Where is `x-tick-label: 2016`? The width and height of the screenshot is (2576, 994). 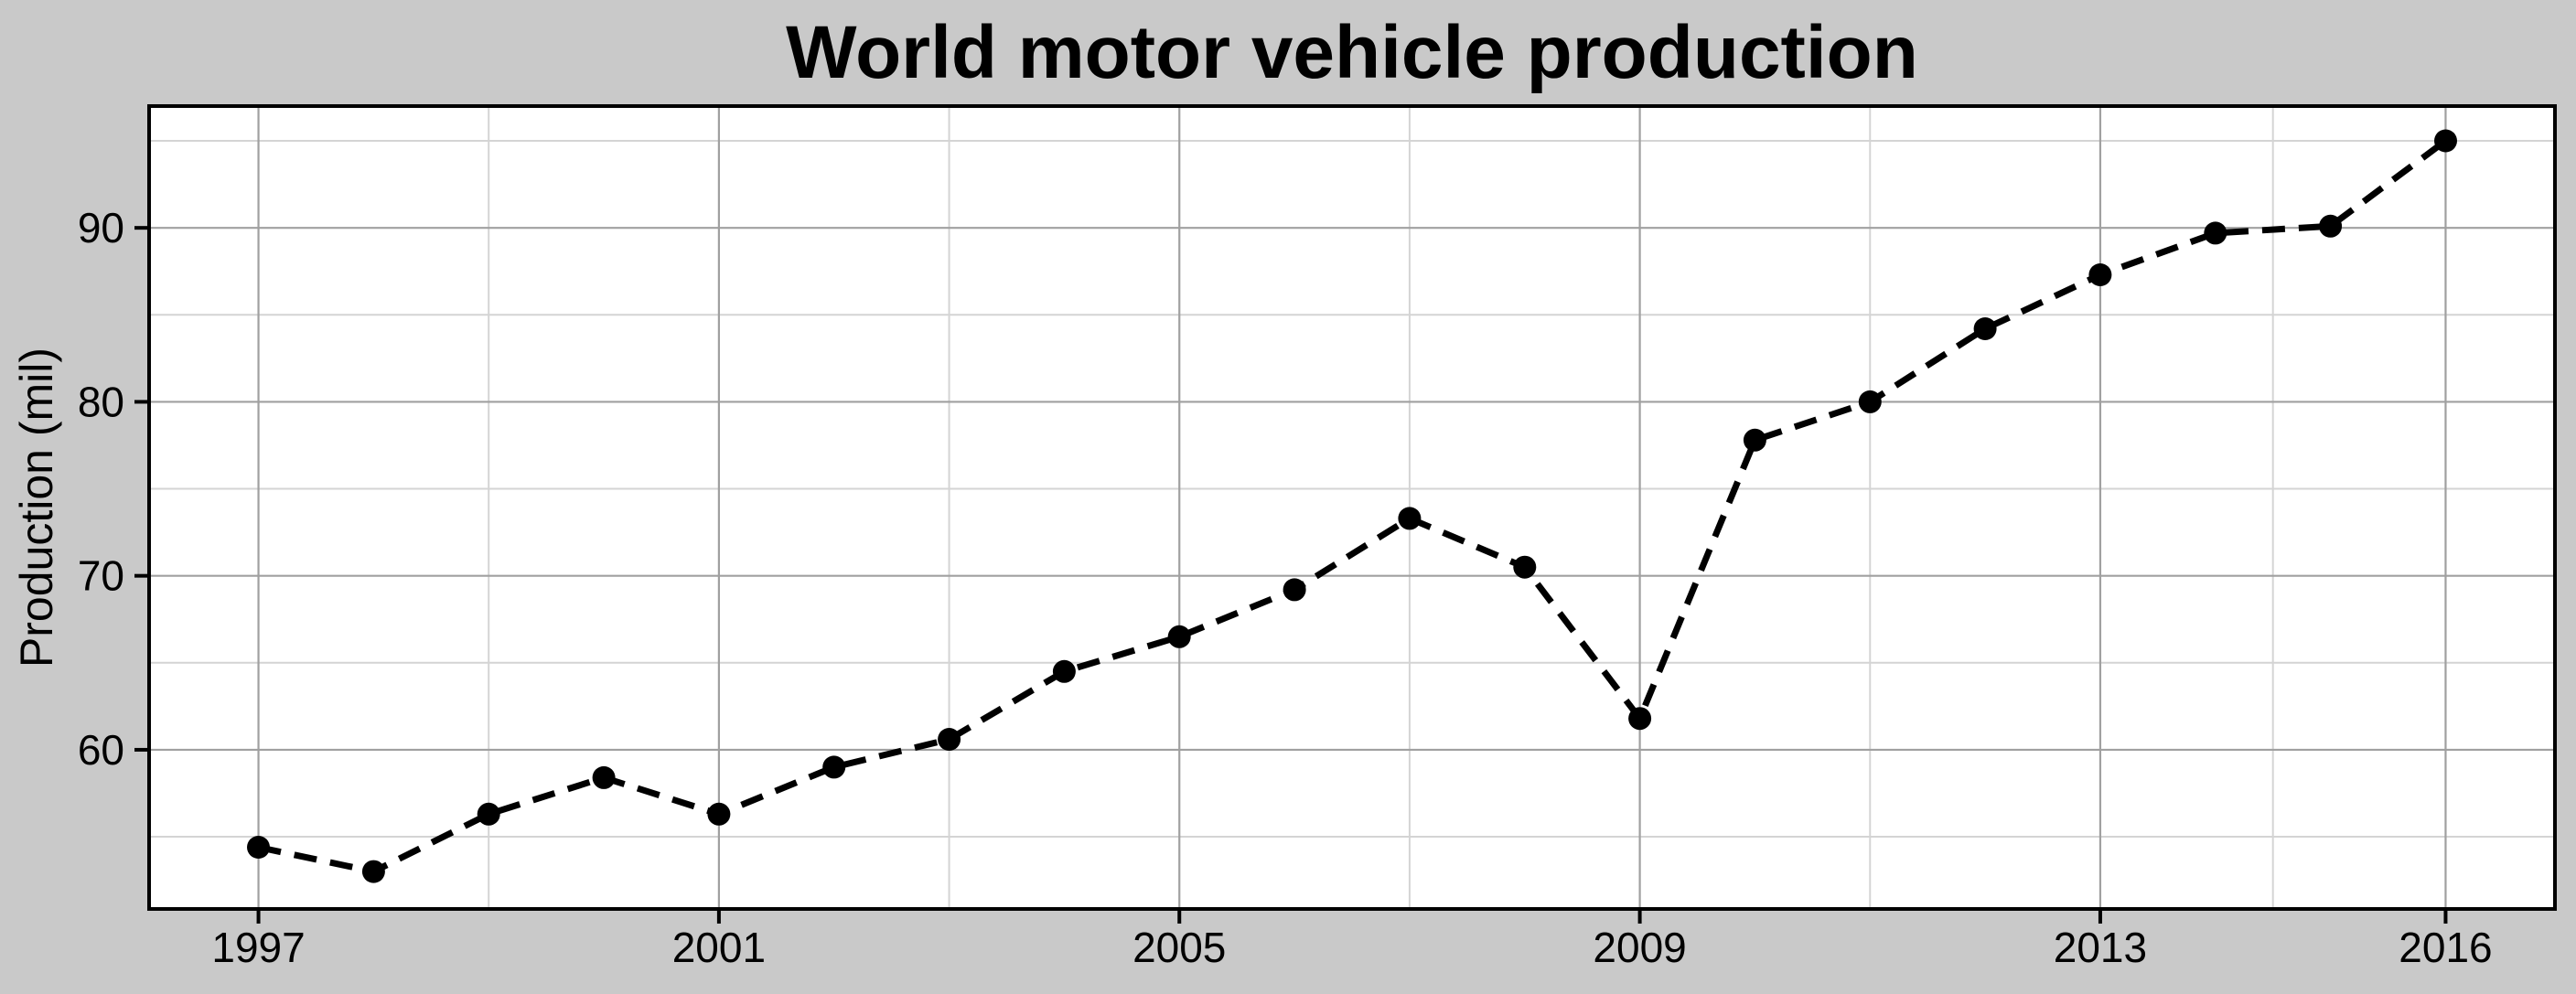 x-tick-label: 2016 is located at coordinates (2446, 947).